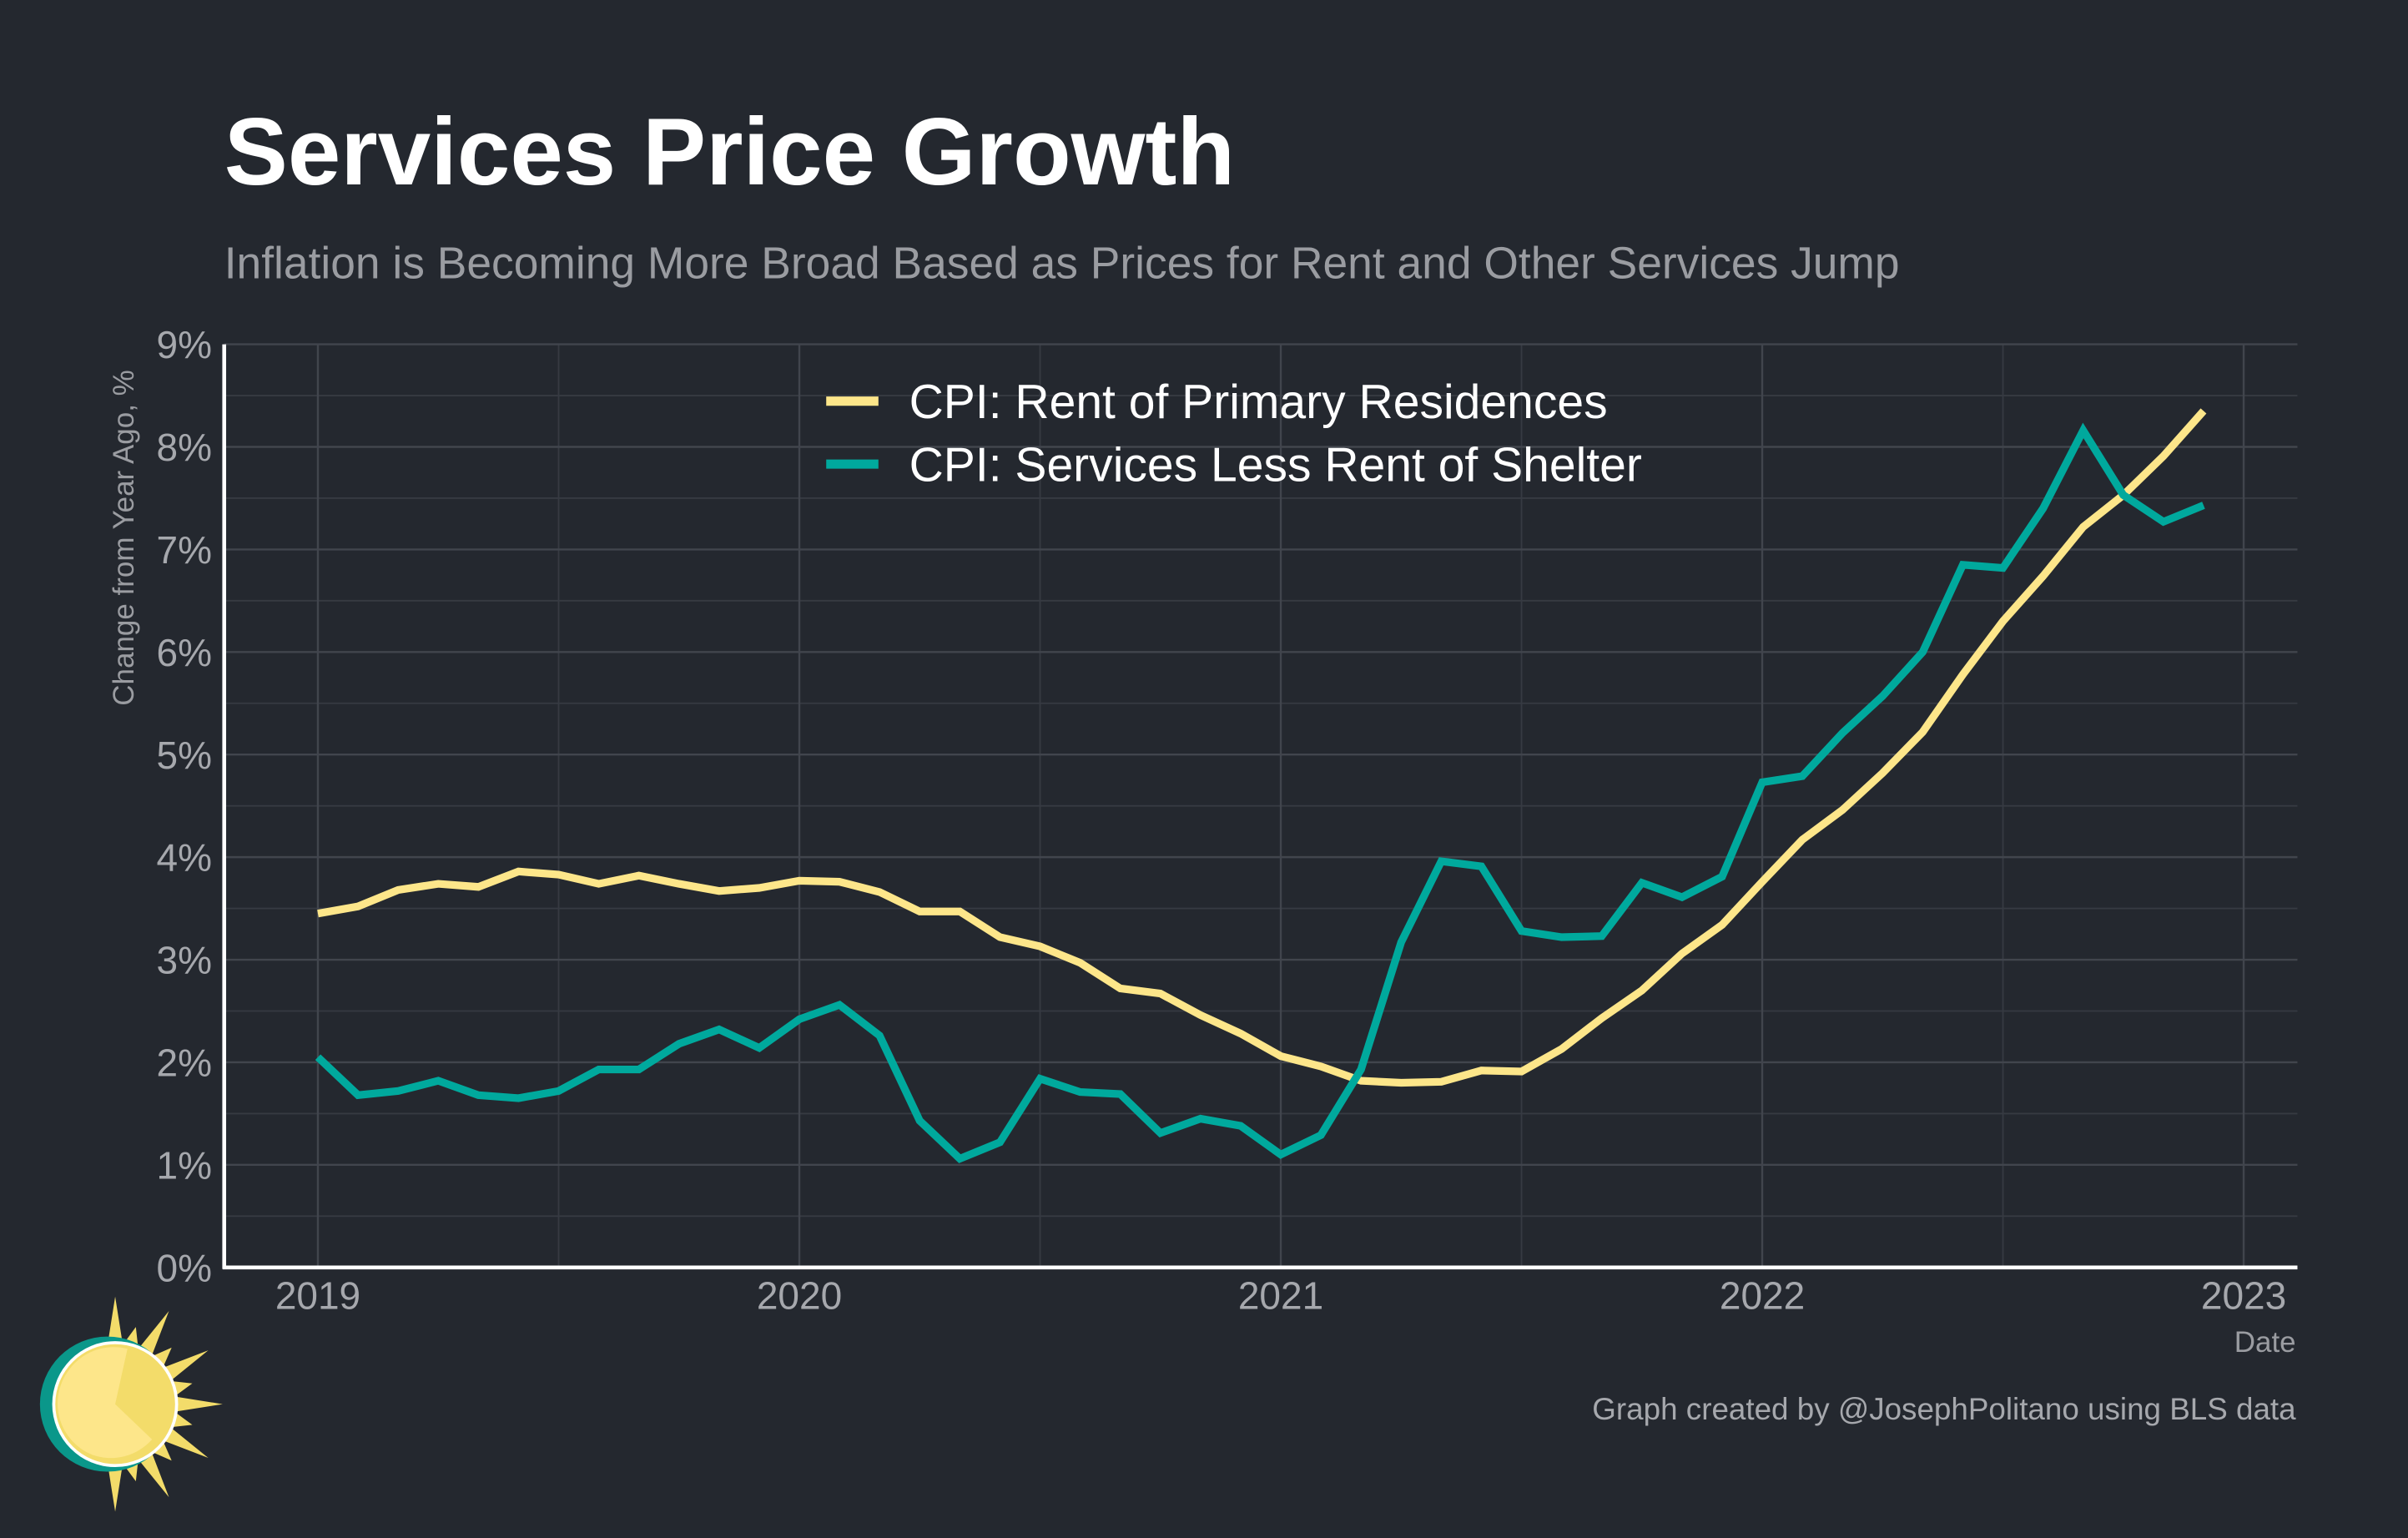  I want to click on legend-label-rent: CPI: Rent of Primary Residences, so click(1258, 402).